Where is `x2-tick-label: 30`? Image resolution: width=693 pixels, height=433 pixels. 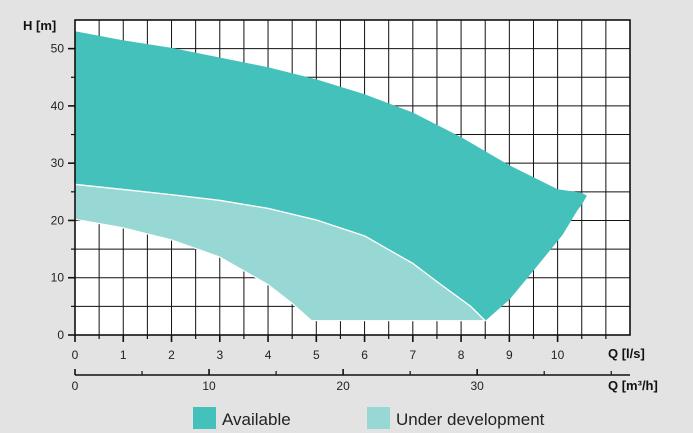
x2-tick-label: 30 is located at coordinates (477, 386).